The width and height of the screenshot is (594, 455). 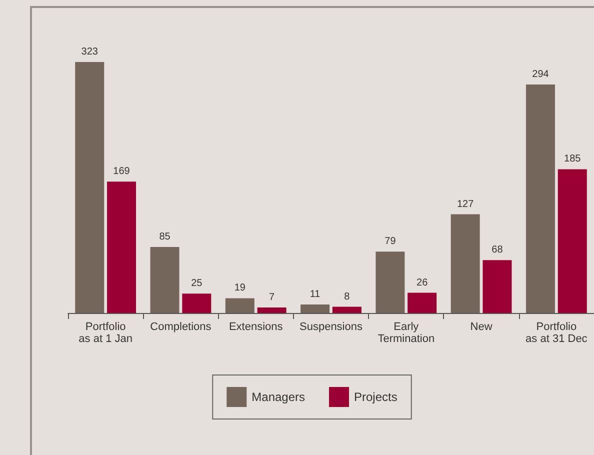 I want to click on data-label: 11, so click(x=315, y=294).